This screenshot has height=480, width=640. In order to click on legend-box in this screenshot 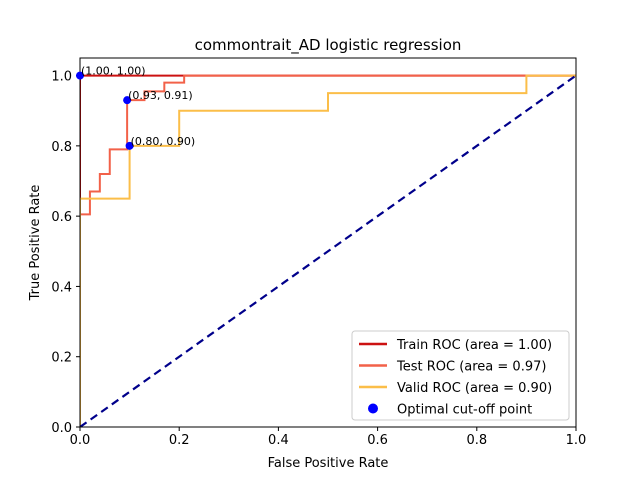, I will do `click(460, 375)`.